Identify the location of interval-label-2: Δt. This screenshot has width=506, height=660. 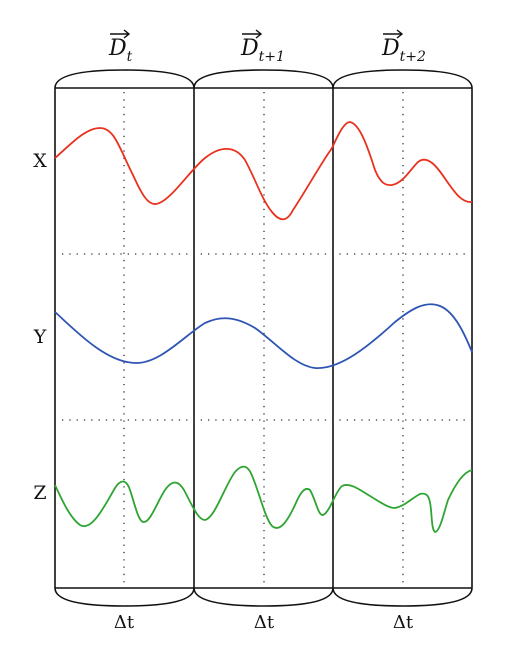
(264, 622).